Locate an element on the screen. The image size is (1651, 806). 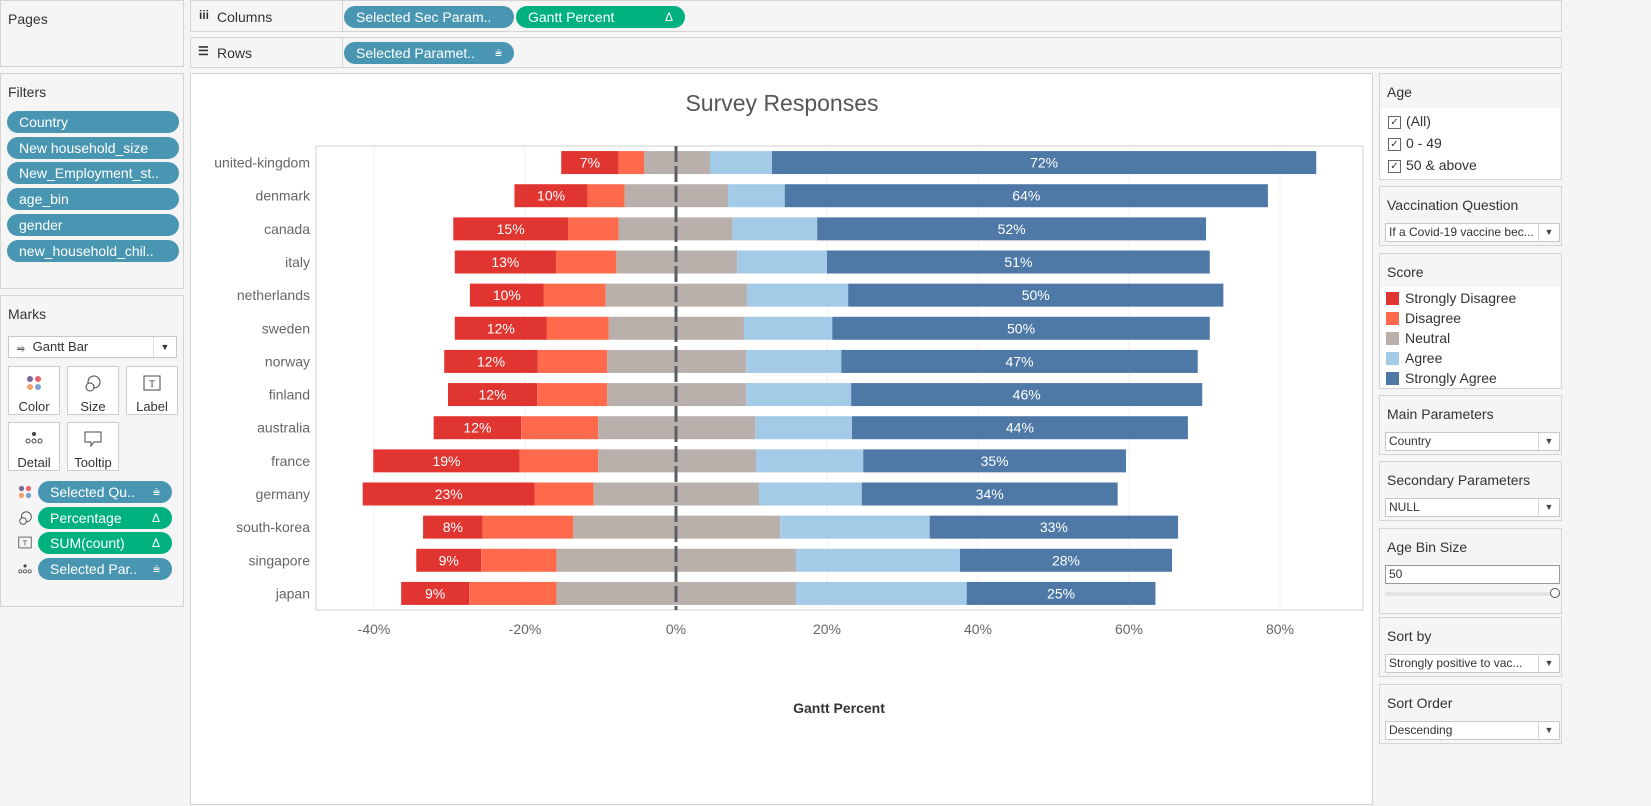
filter-pill: new_household_chil.. is located at coordinates (93, 250).